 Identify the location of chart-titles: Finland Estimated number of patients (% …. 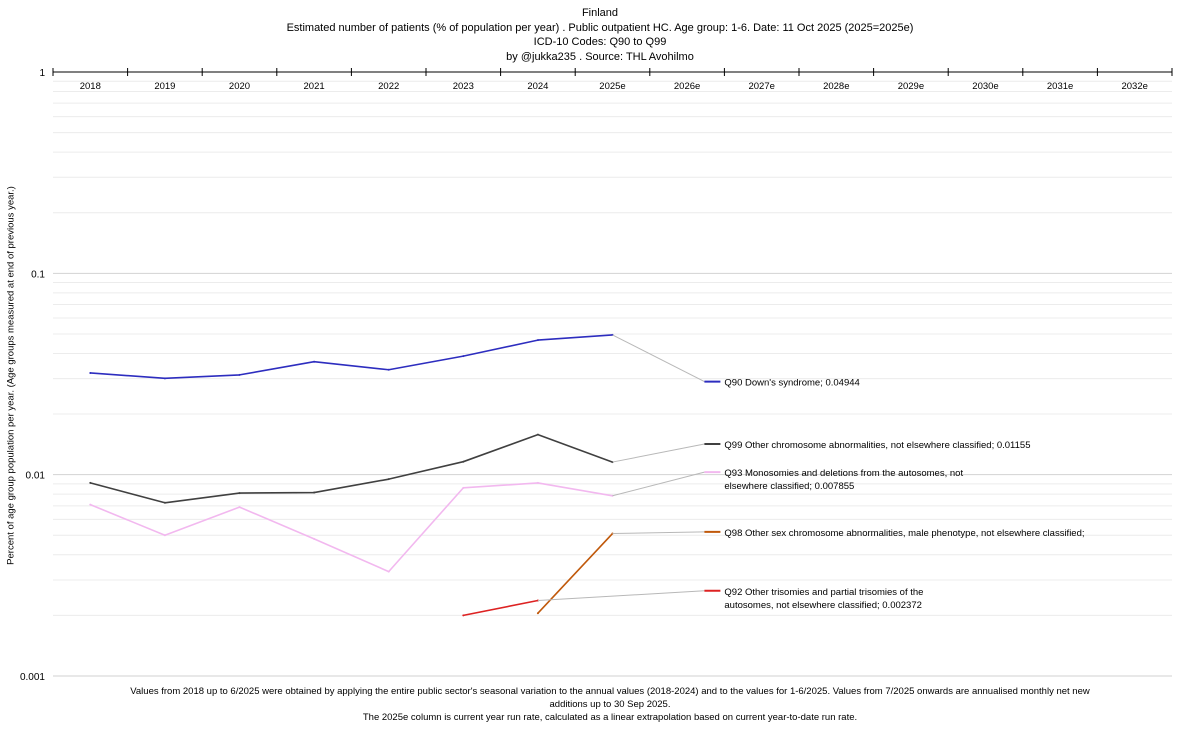
(600, 35).